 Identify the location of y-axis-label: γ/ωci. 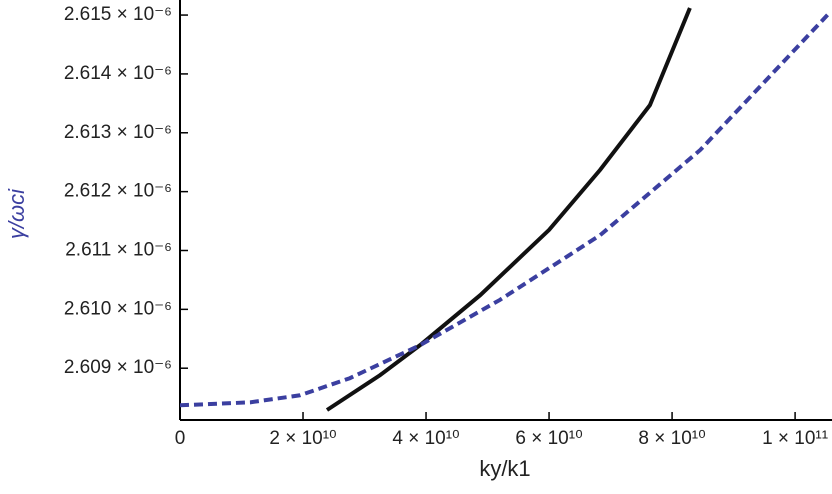
(16, 213).